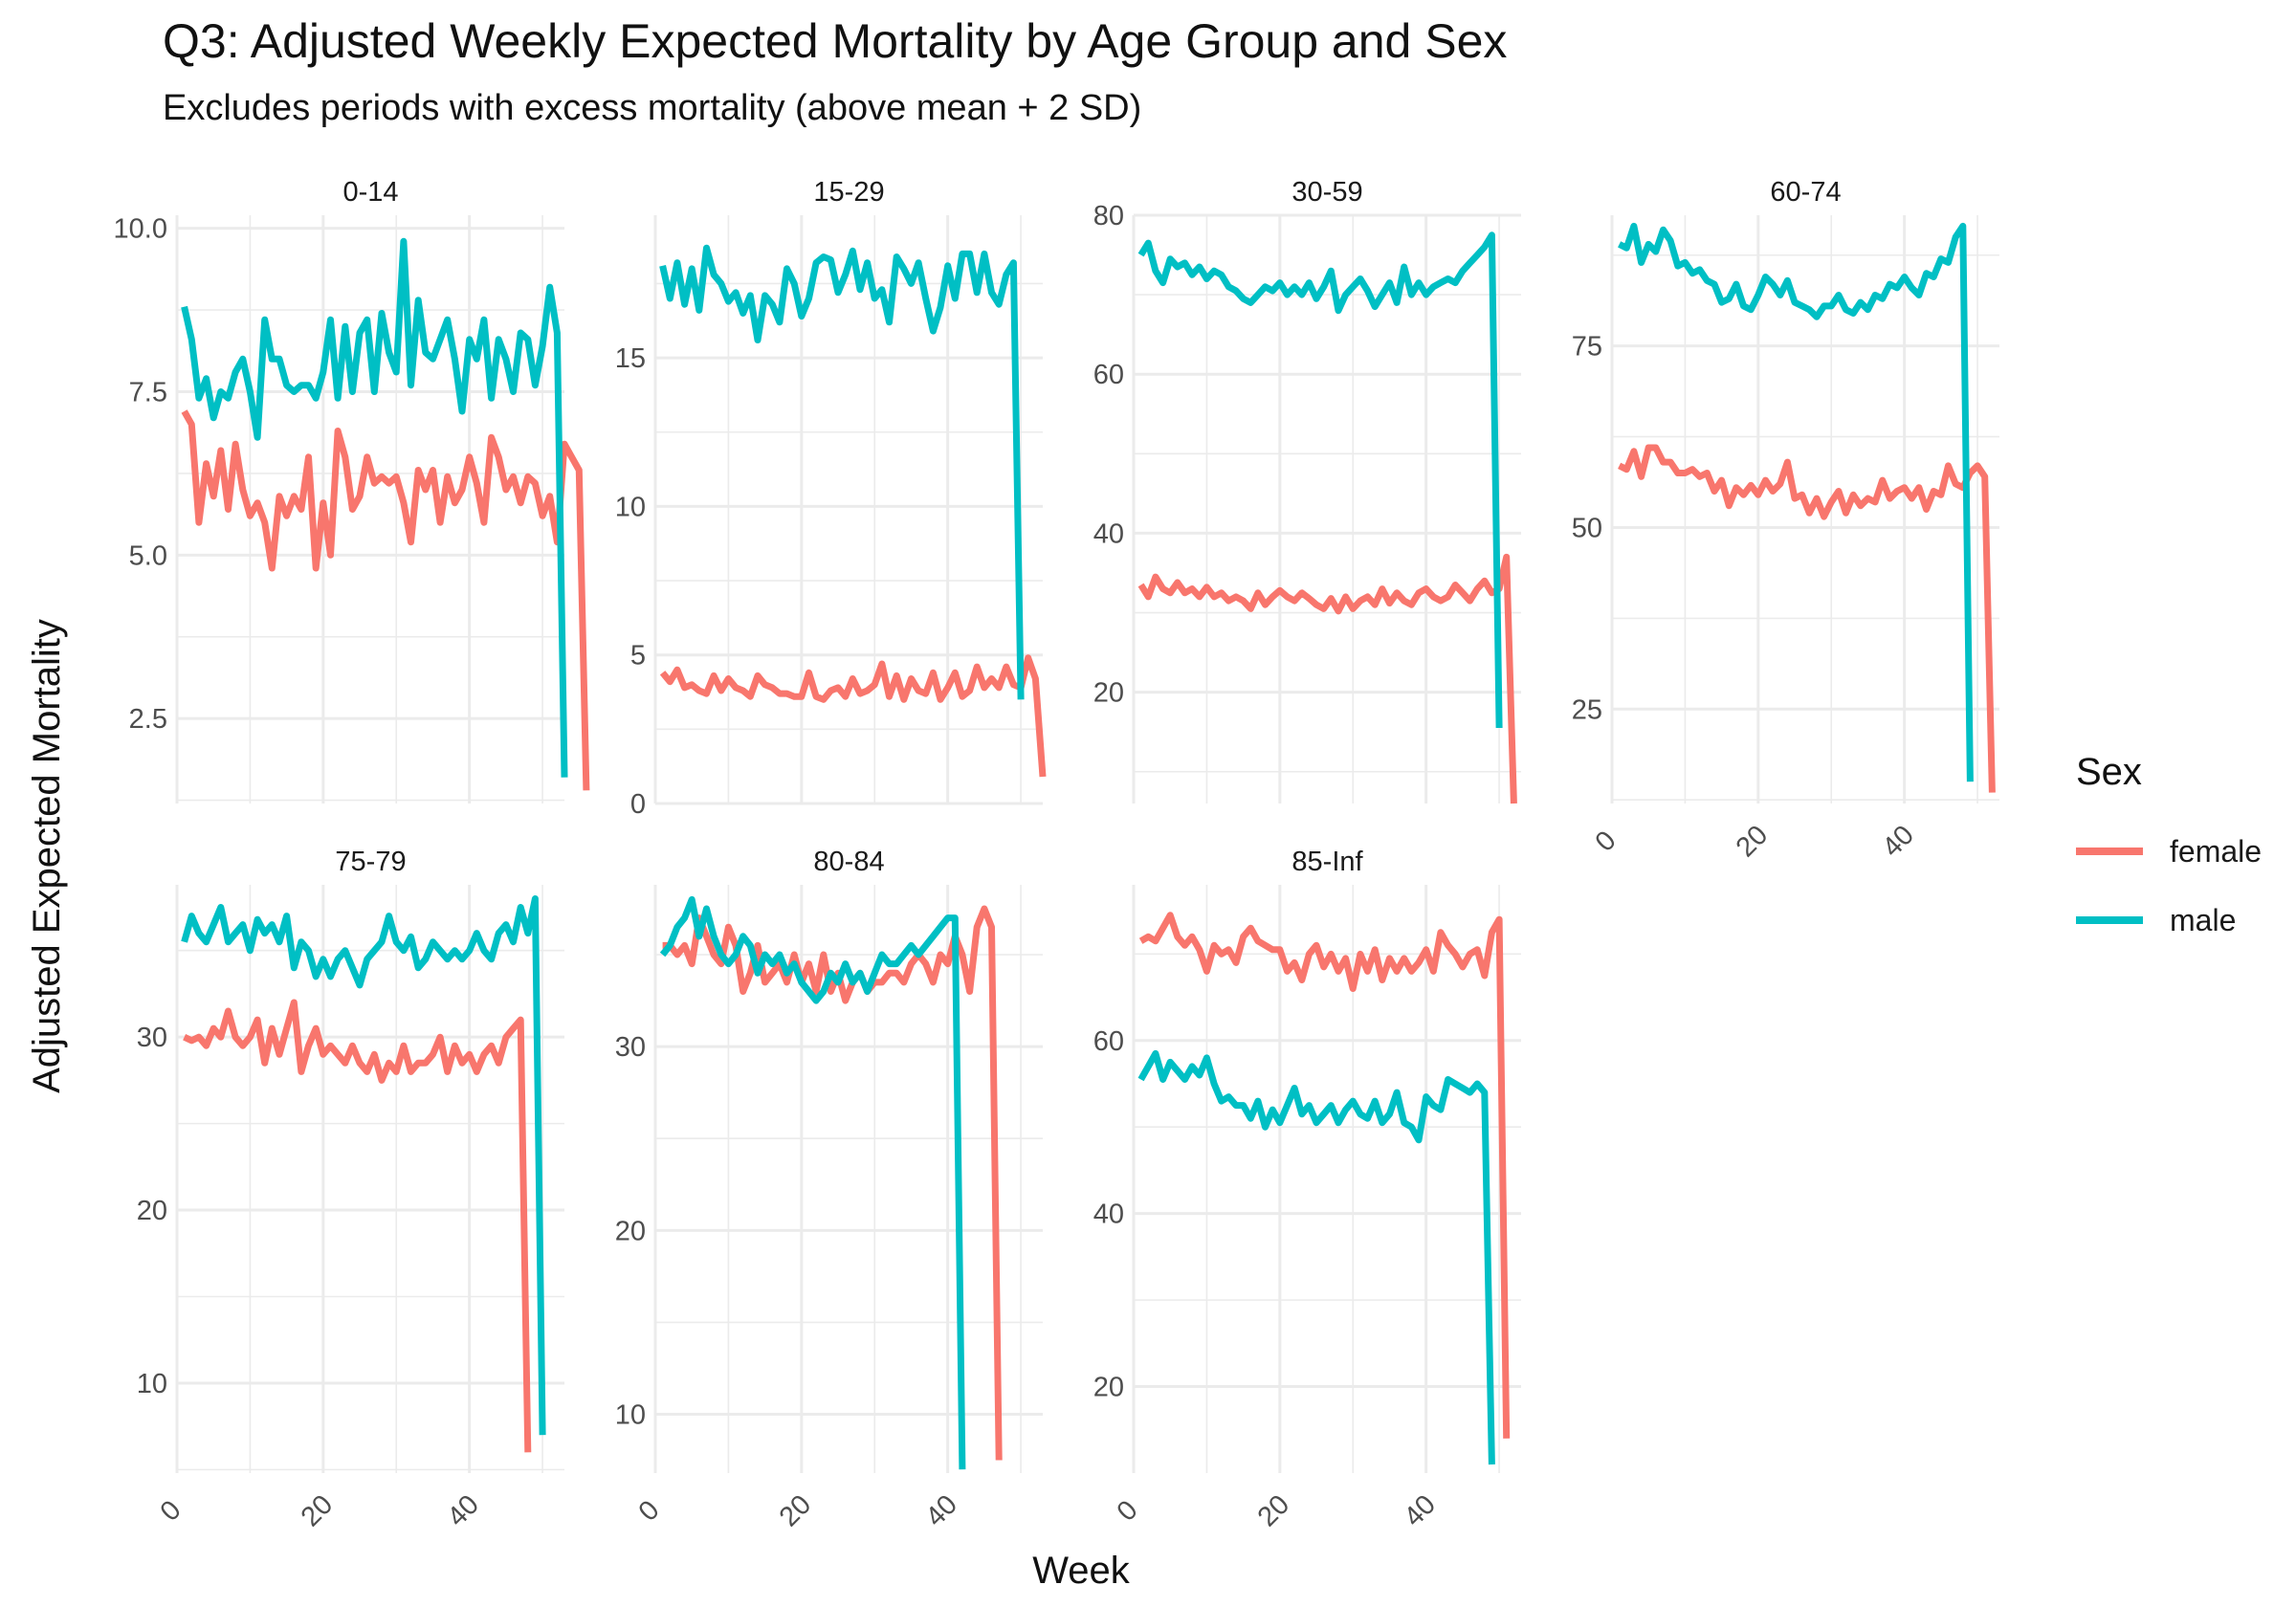 This screenshot has height=1607, width=2296. I want to click on y-tick-label: 50, so click(1587, 528).